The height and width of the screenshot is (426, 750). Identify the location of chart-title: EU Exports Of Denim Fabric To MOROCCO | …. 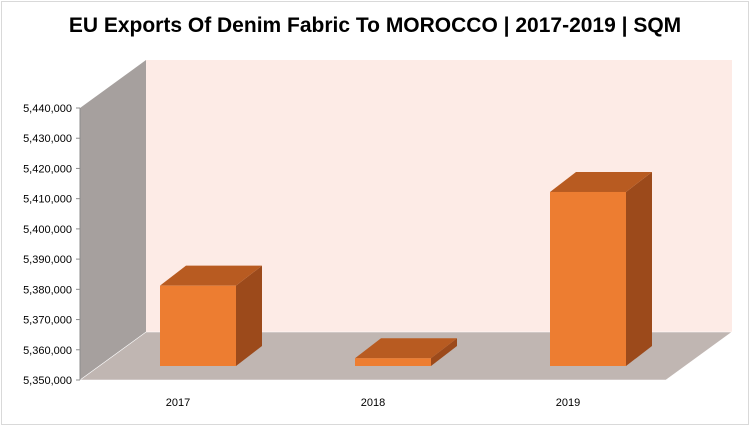
(375, 25).